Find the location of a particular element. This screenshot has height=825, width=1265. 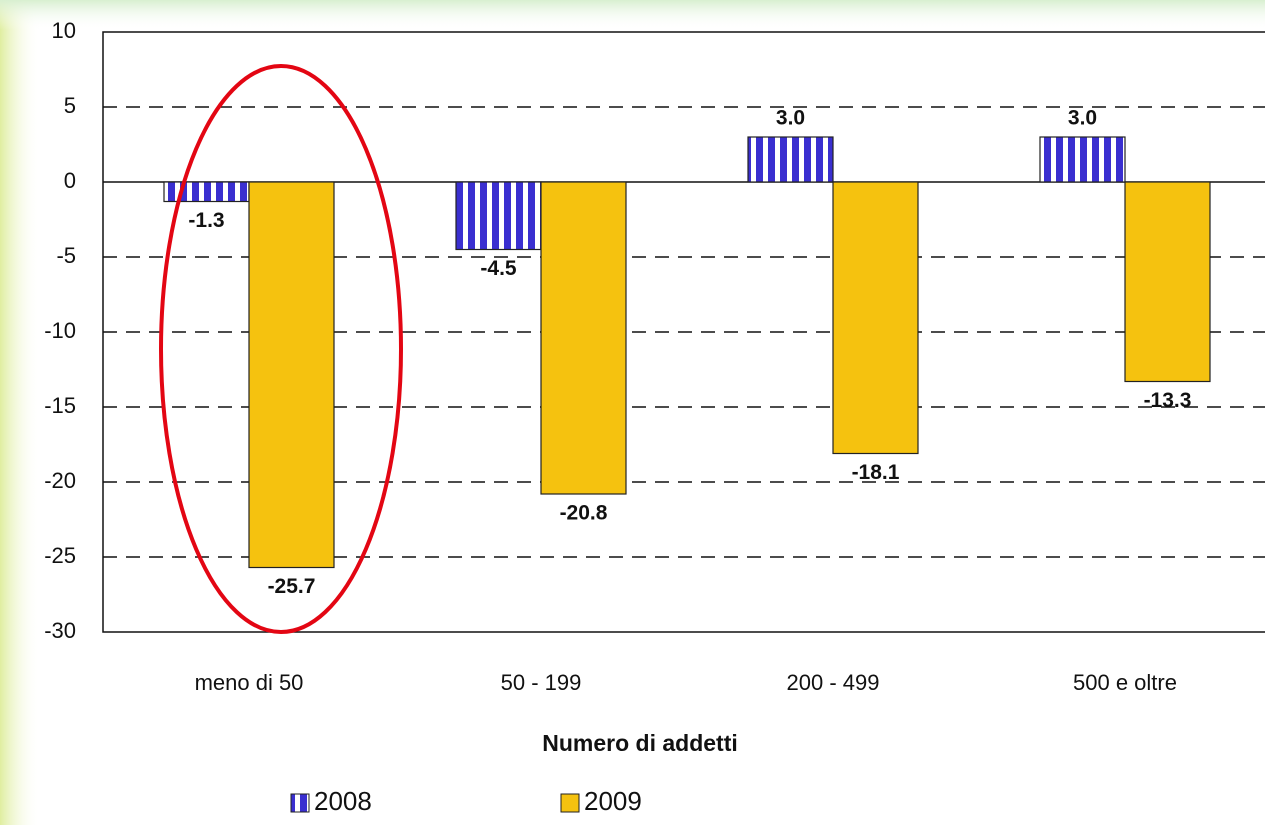

x-tick-label: 50 - 199 is located at coordinates (541, 682).